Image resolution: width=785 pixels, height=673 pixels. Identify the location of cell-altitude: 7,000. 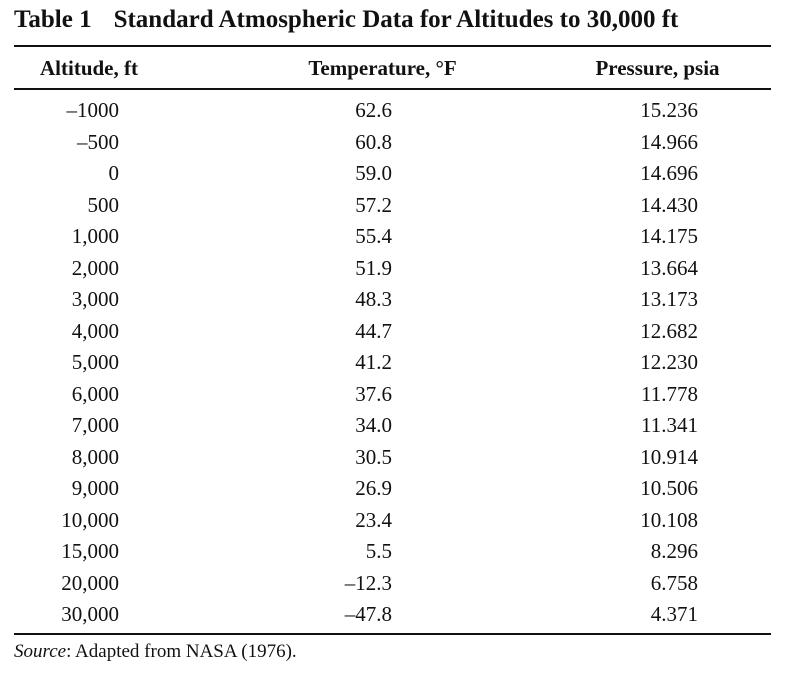
(95, 425).